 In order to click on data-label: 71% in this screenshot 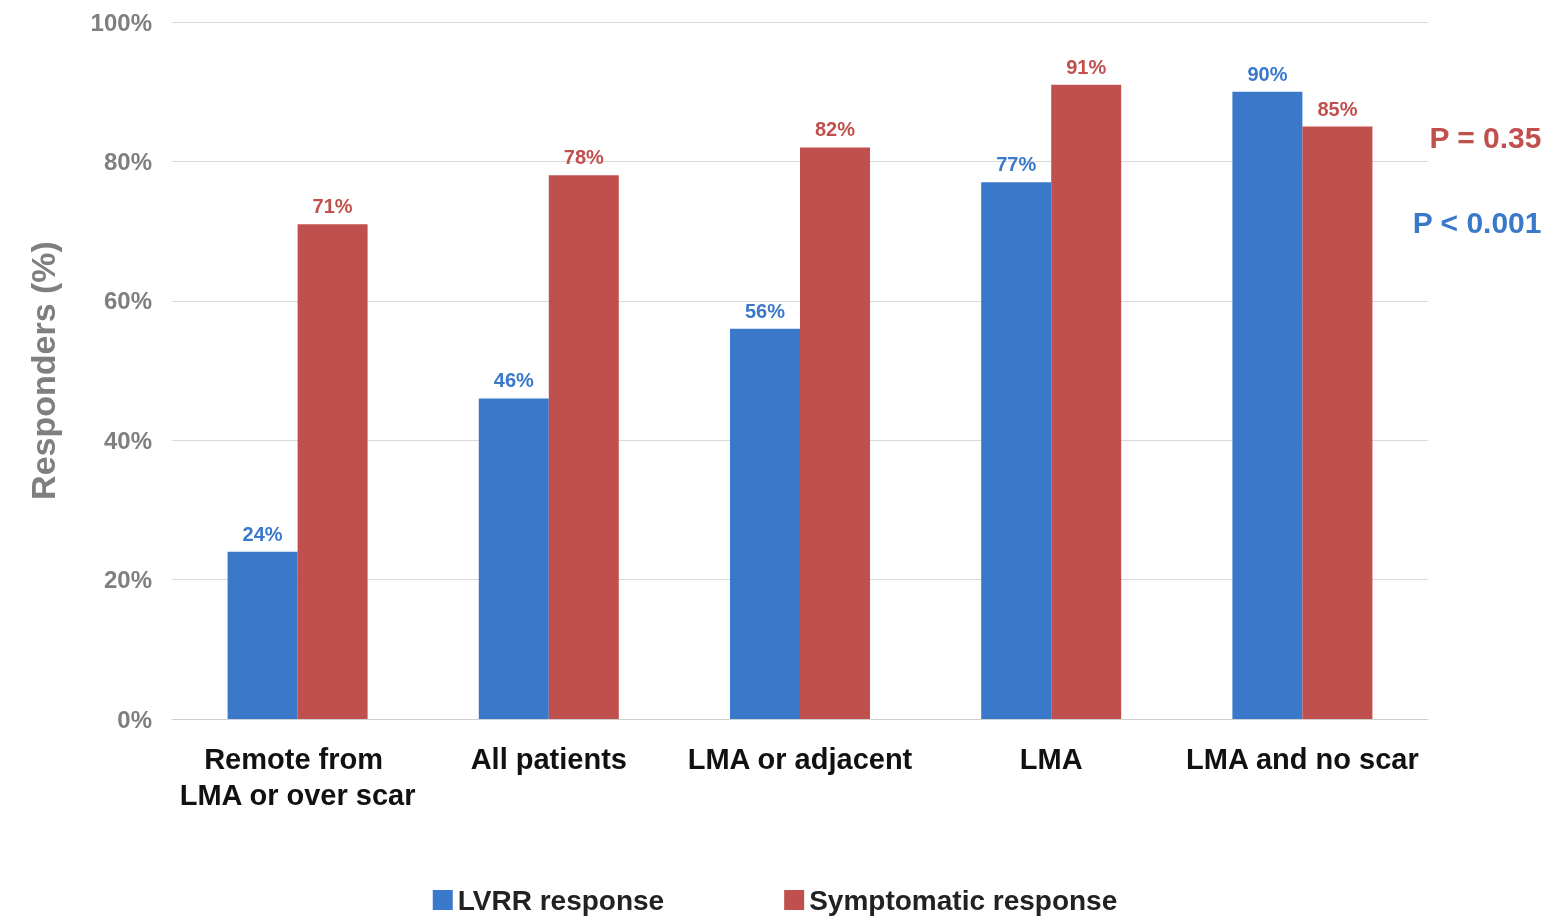, I will do `click(332, 206)`.